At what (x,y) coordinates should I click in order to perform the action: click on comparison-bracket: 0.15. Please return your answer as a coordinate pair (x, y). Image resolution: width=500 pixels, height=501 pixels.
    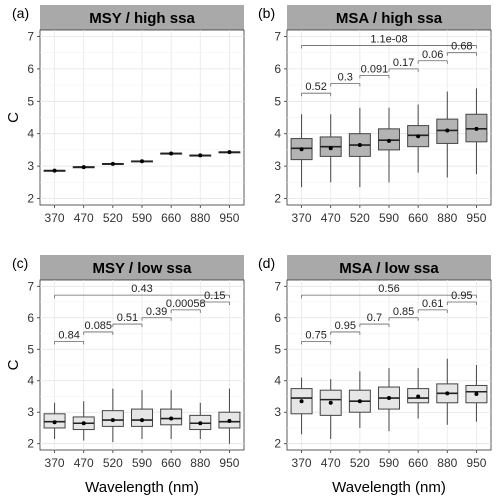
    Looking at the image, I should click on (214, 298).